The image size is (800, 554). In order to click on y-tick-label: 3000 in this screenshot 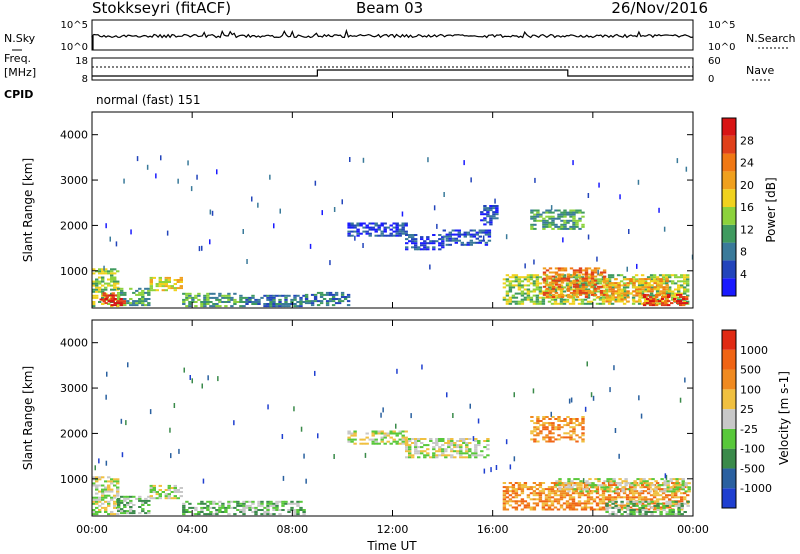, I will do `click(74, 388)`.